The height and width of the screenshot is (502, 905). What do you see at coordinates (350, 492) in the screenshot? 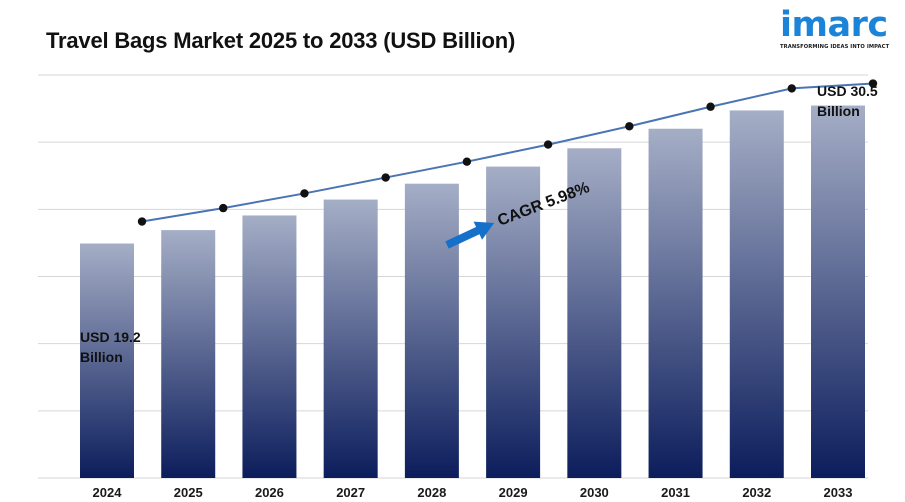
I see `x-tick-label: 2027` at bounding box center [350, 492].